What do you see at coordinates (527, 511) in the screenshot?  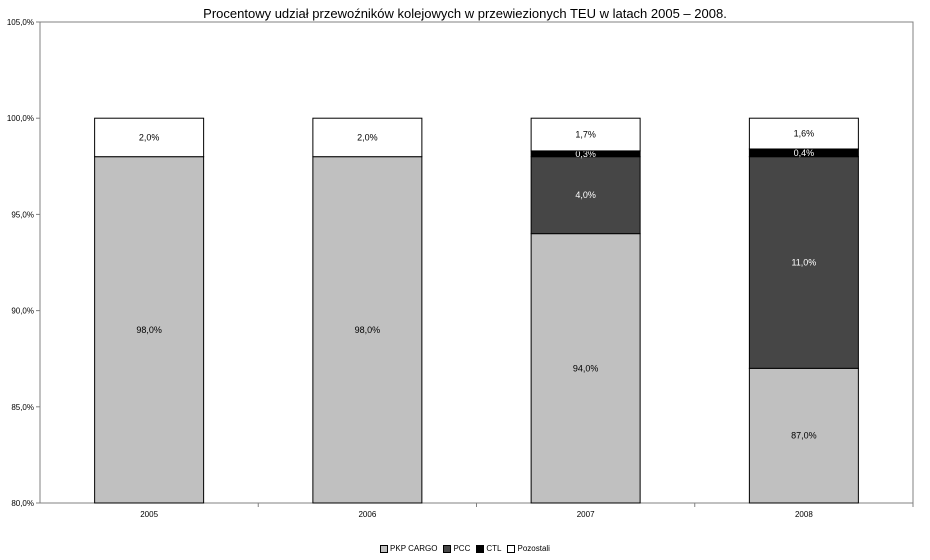 I see `x-axis: 2005 2006 2007 2008` at bounding box center [527, 511].